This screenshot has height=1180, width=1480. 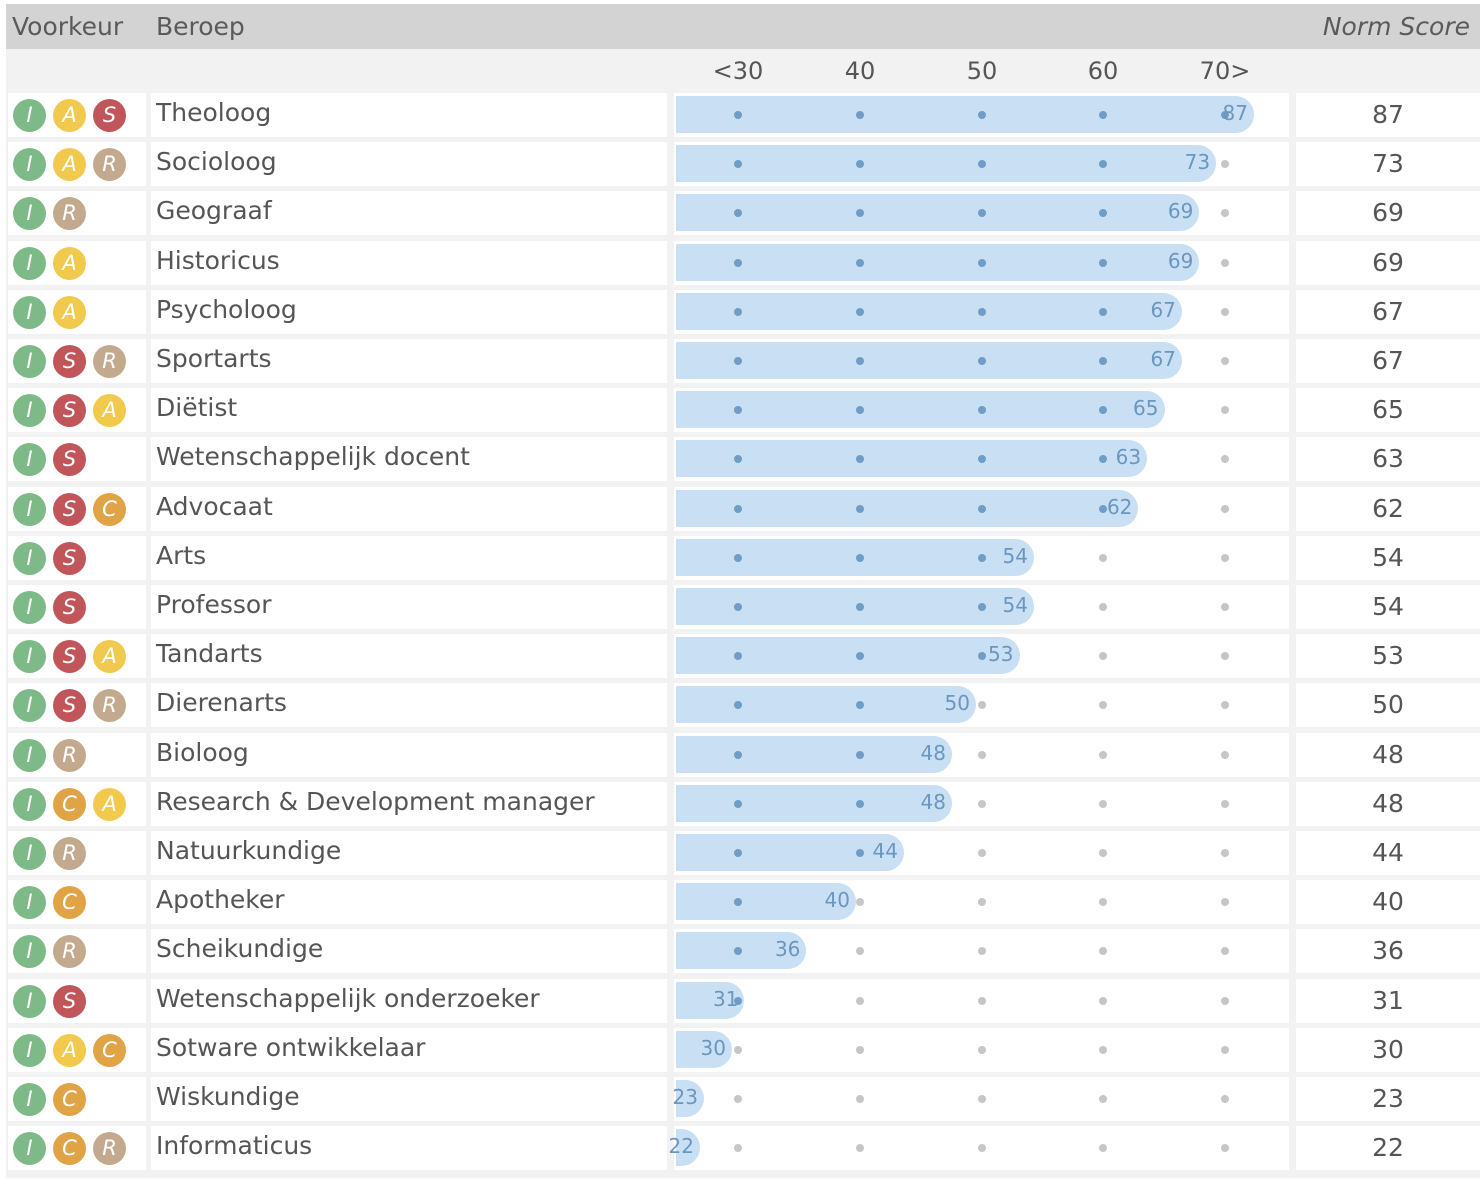 What do you see at coordinates (68, 26) in the screenshot?
I see `column-header-preference: Voorkeur` at bounding box center [68, 26].